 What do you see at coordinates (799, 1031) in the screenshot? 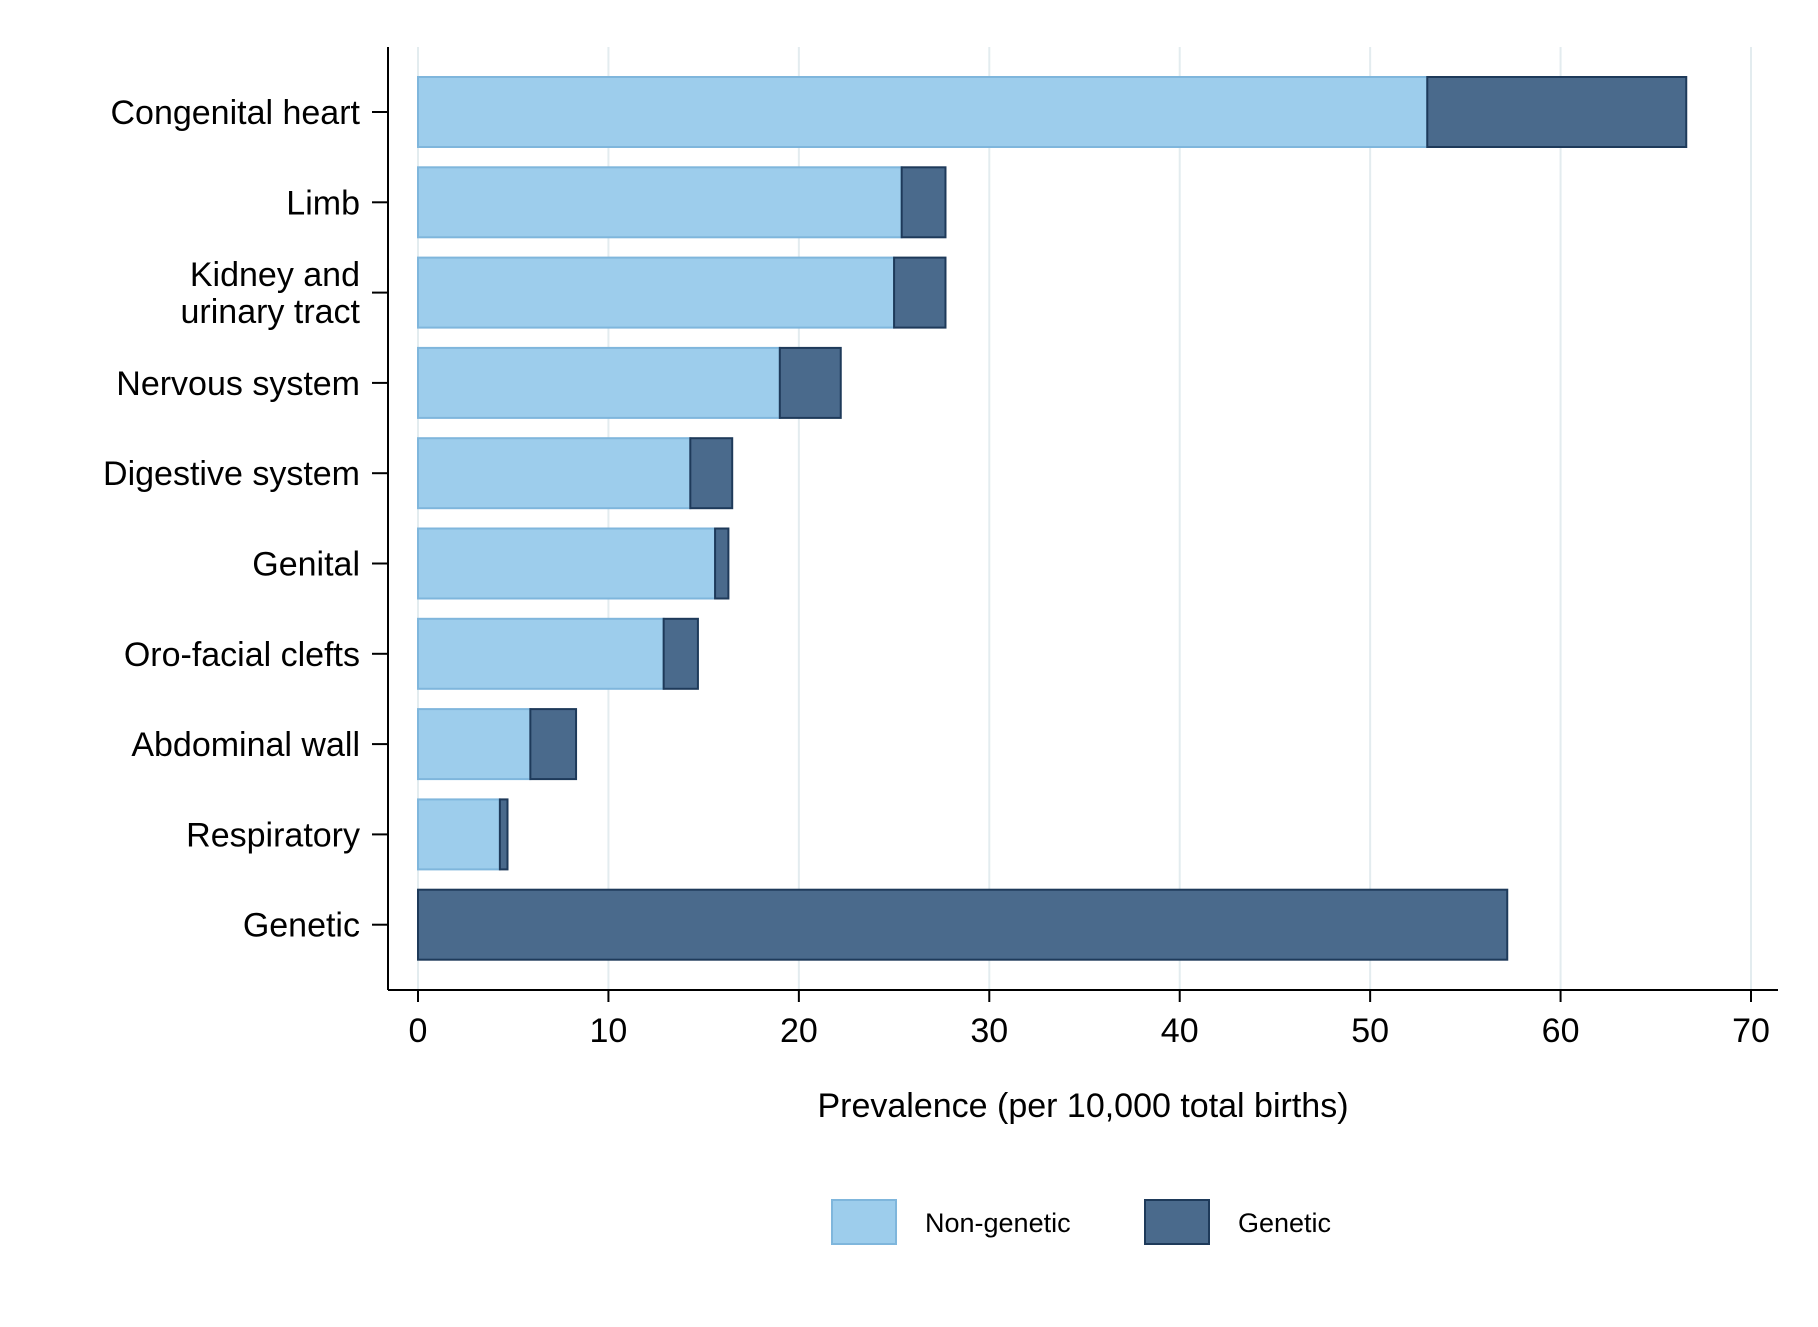
I see `x-tick-label: 20` at bounding box center [799, 1031].